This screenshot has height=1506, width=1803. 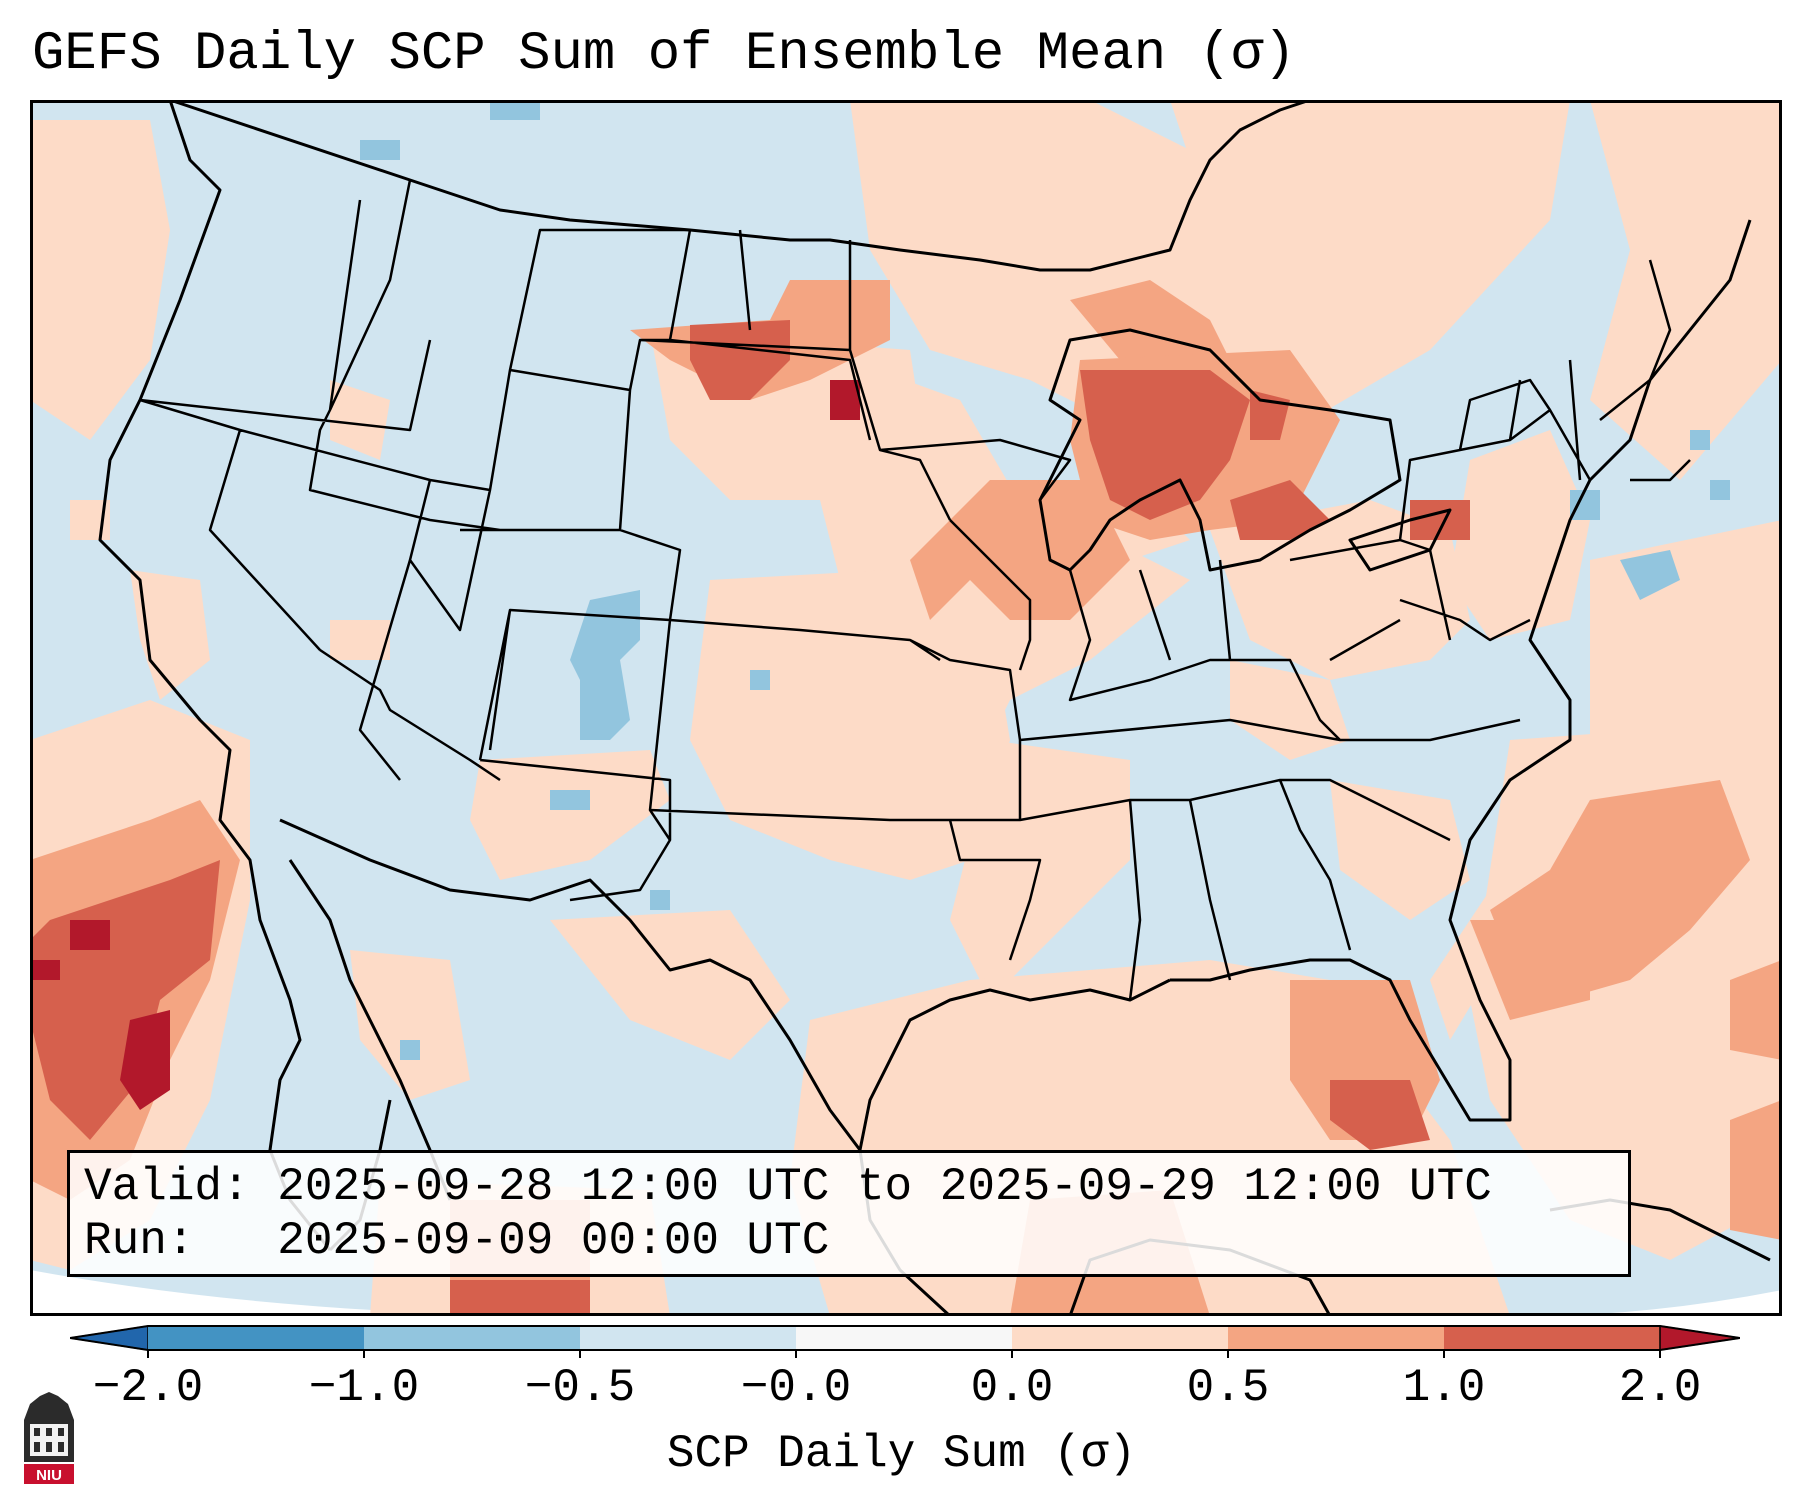 I want to click on outside-domain-bottom-left, so click(x=380, y=1293).